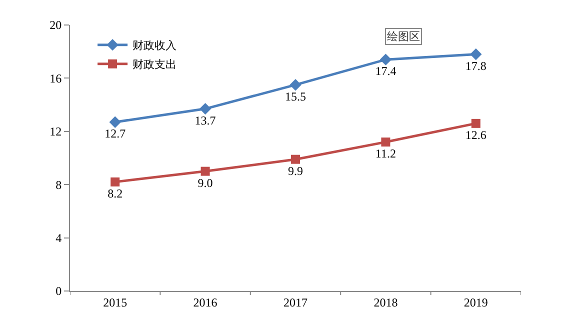 The width and height of the screenshot is (576, 331). I want to click on x-tick-label: 2018, so click(386, 302).